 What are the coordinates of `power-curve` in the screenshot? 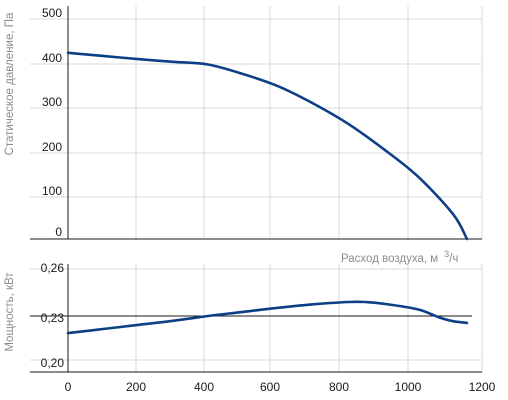 It's located at (267, 317).